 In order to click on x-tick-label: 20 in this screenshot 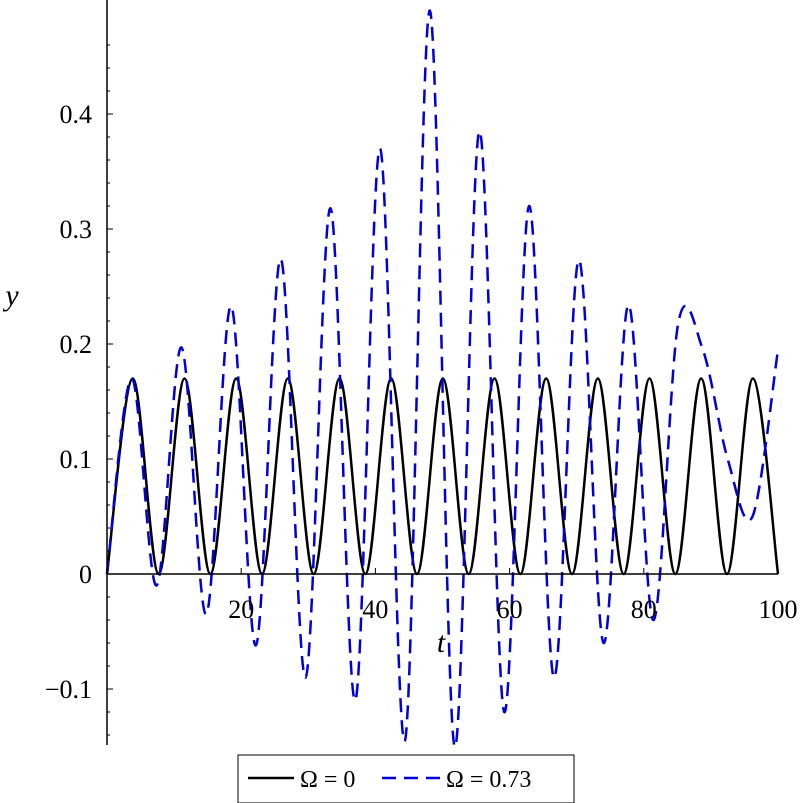, I will do `click(241, 609)`.